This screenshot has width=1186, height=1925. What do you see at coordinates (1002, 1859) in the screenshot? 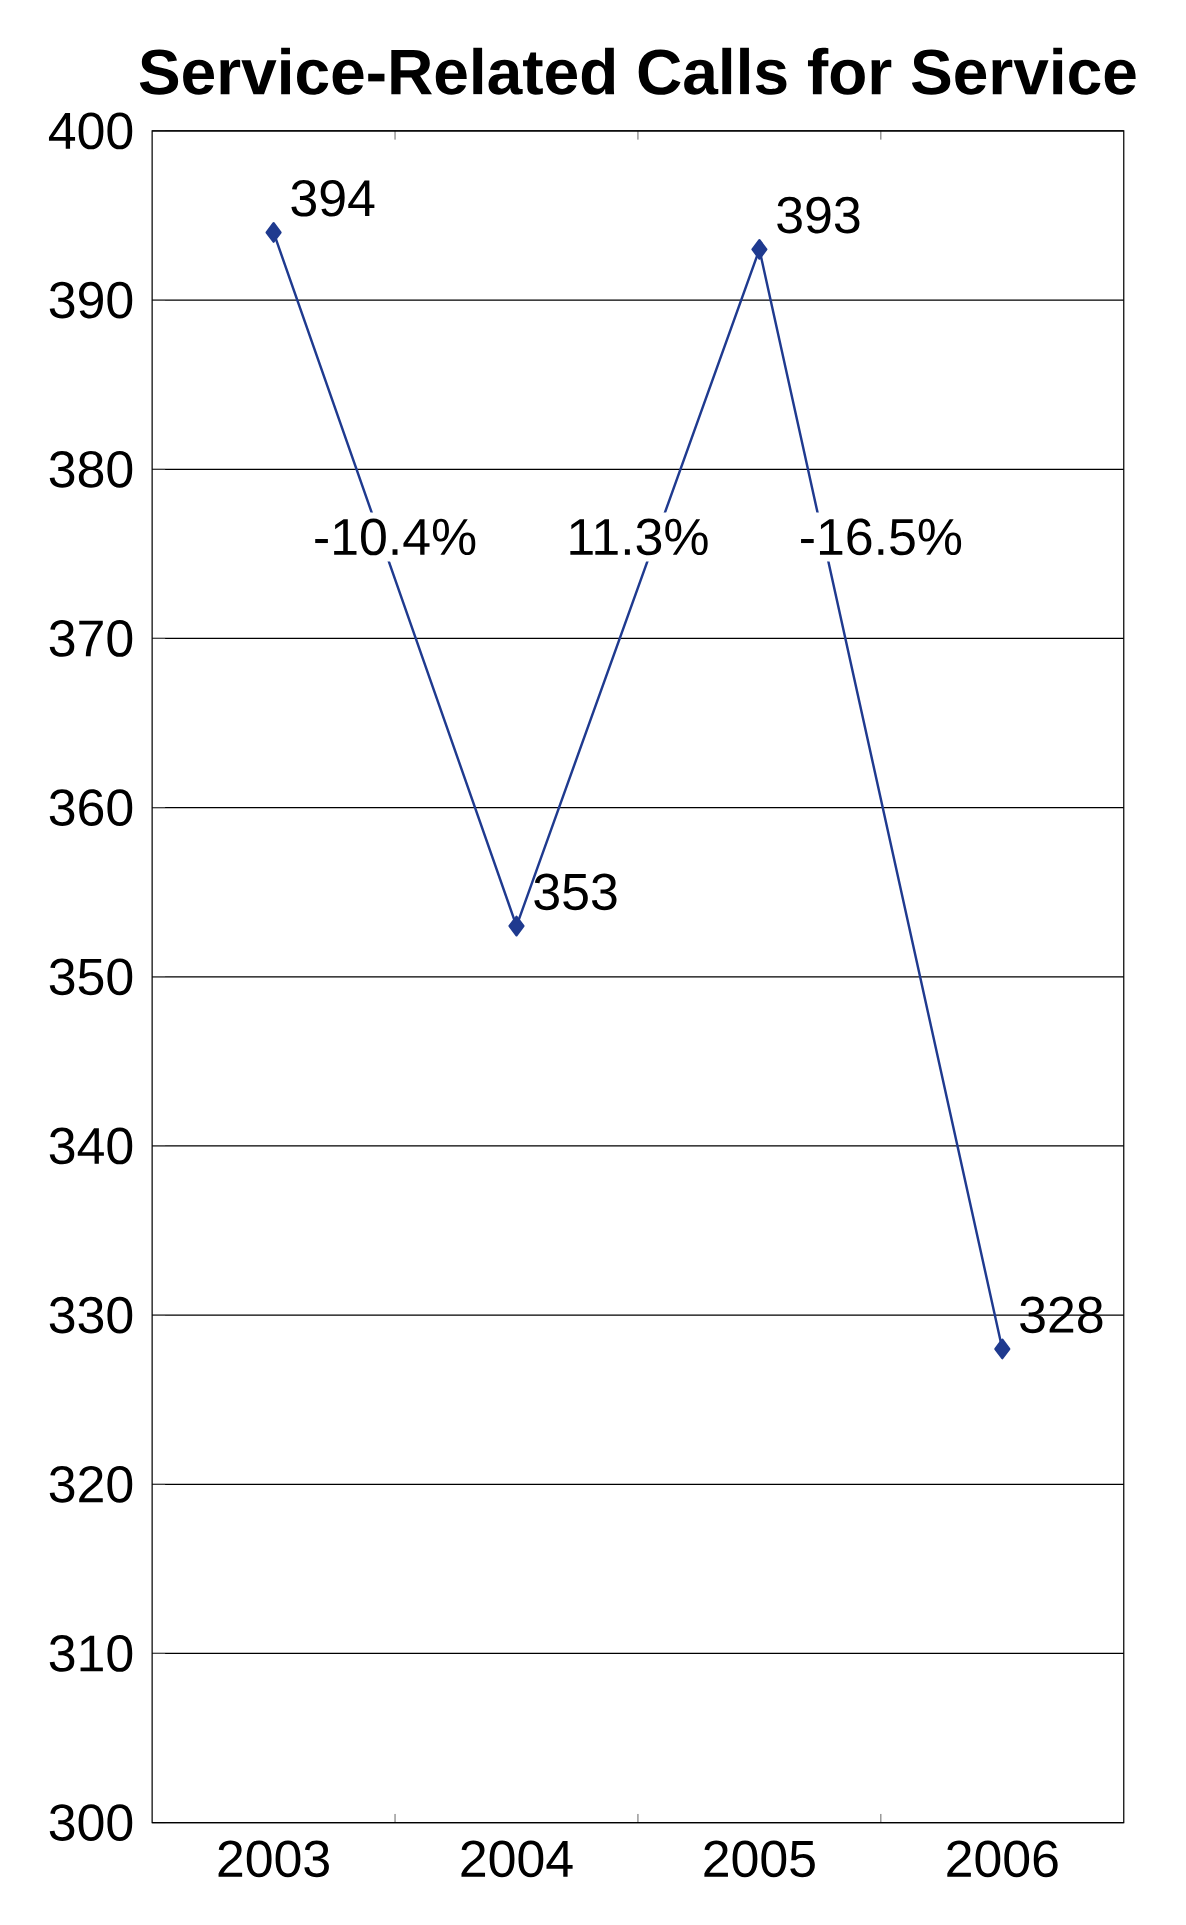
I see `x-tick-label: 2006` at bounding box center [1002, 1859].